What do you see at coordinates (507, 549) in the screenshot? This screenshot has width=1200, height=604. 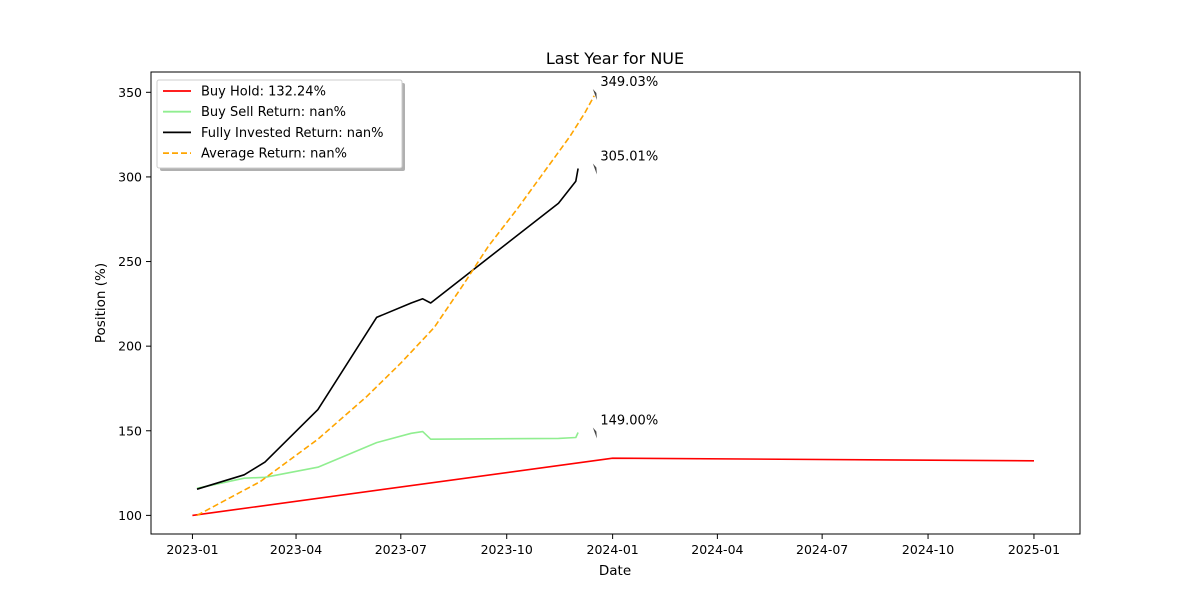 I see `x-tick-label: 2023-10` at bounding box center [507, 549].